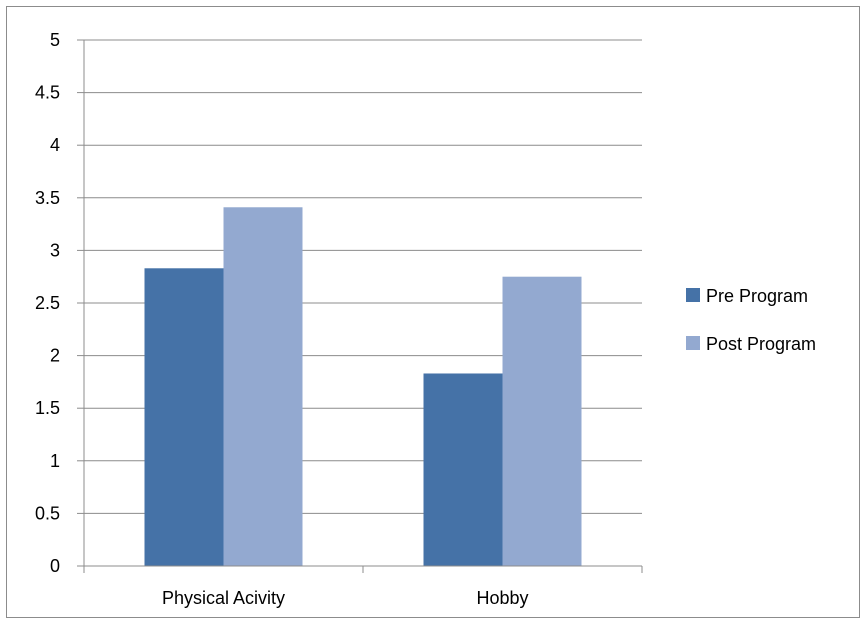 Image resolution: width=868 pixels, height=625 pixels. What do you see at coordinates (55, 566) in the screenshot?
I see `y-tick-label: 0` at bounding box center [55, 566].